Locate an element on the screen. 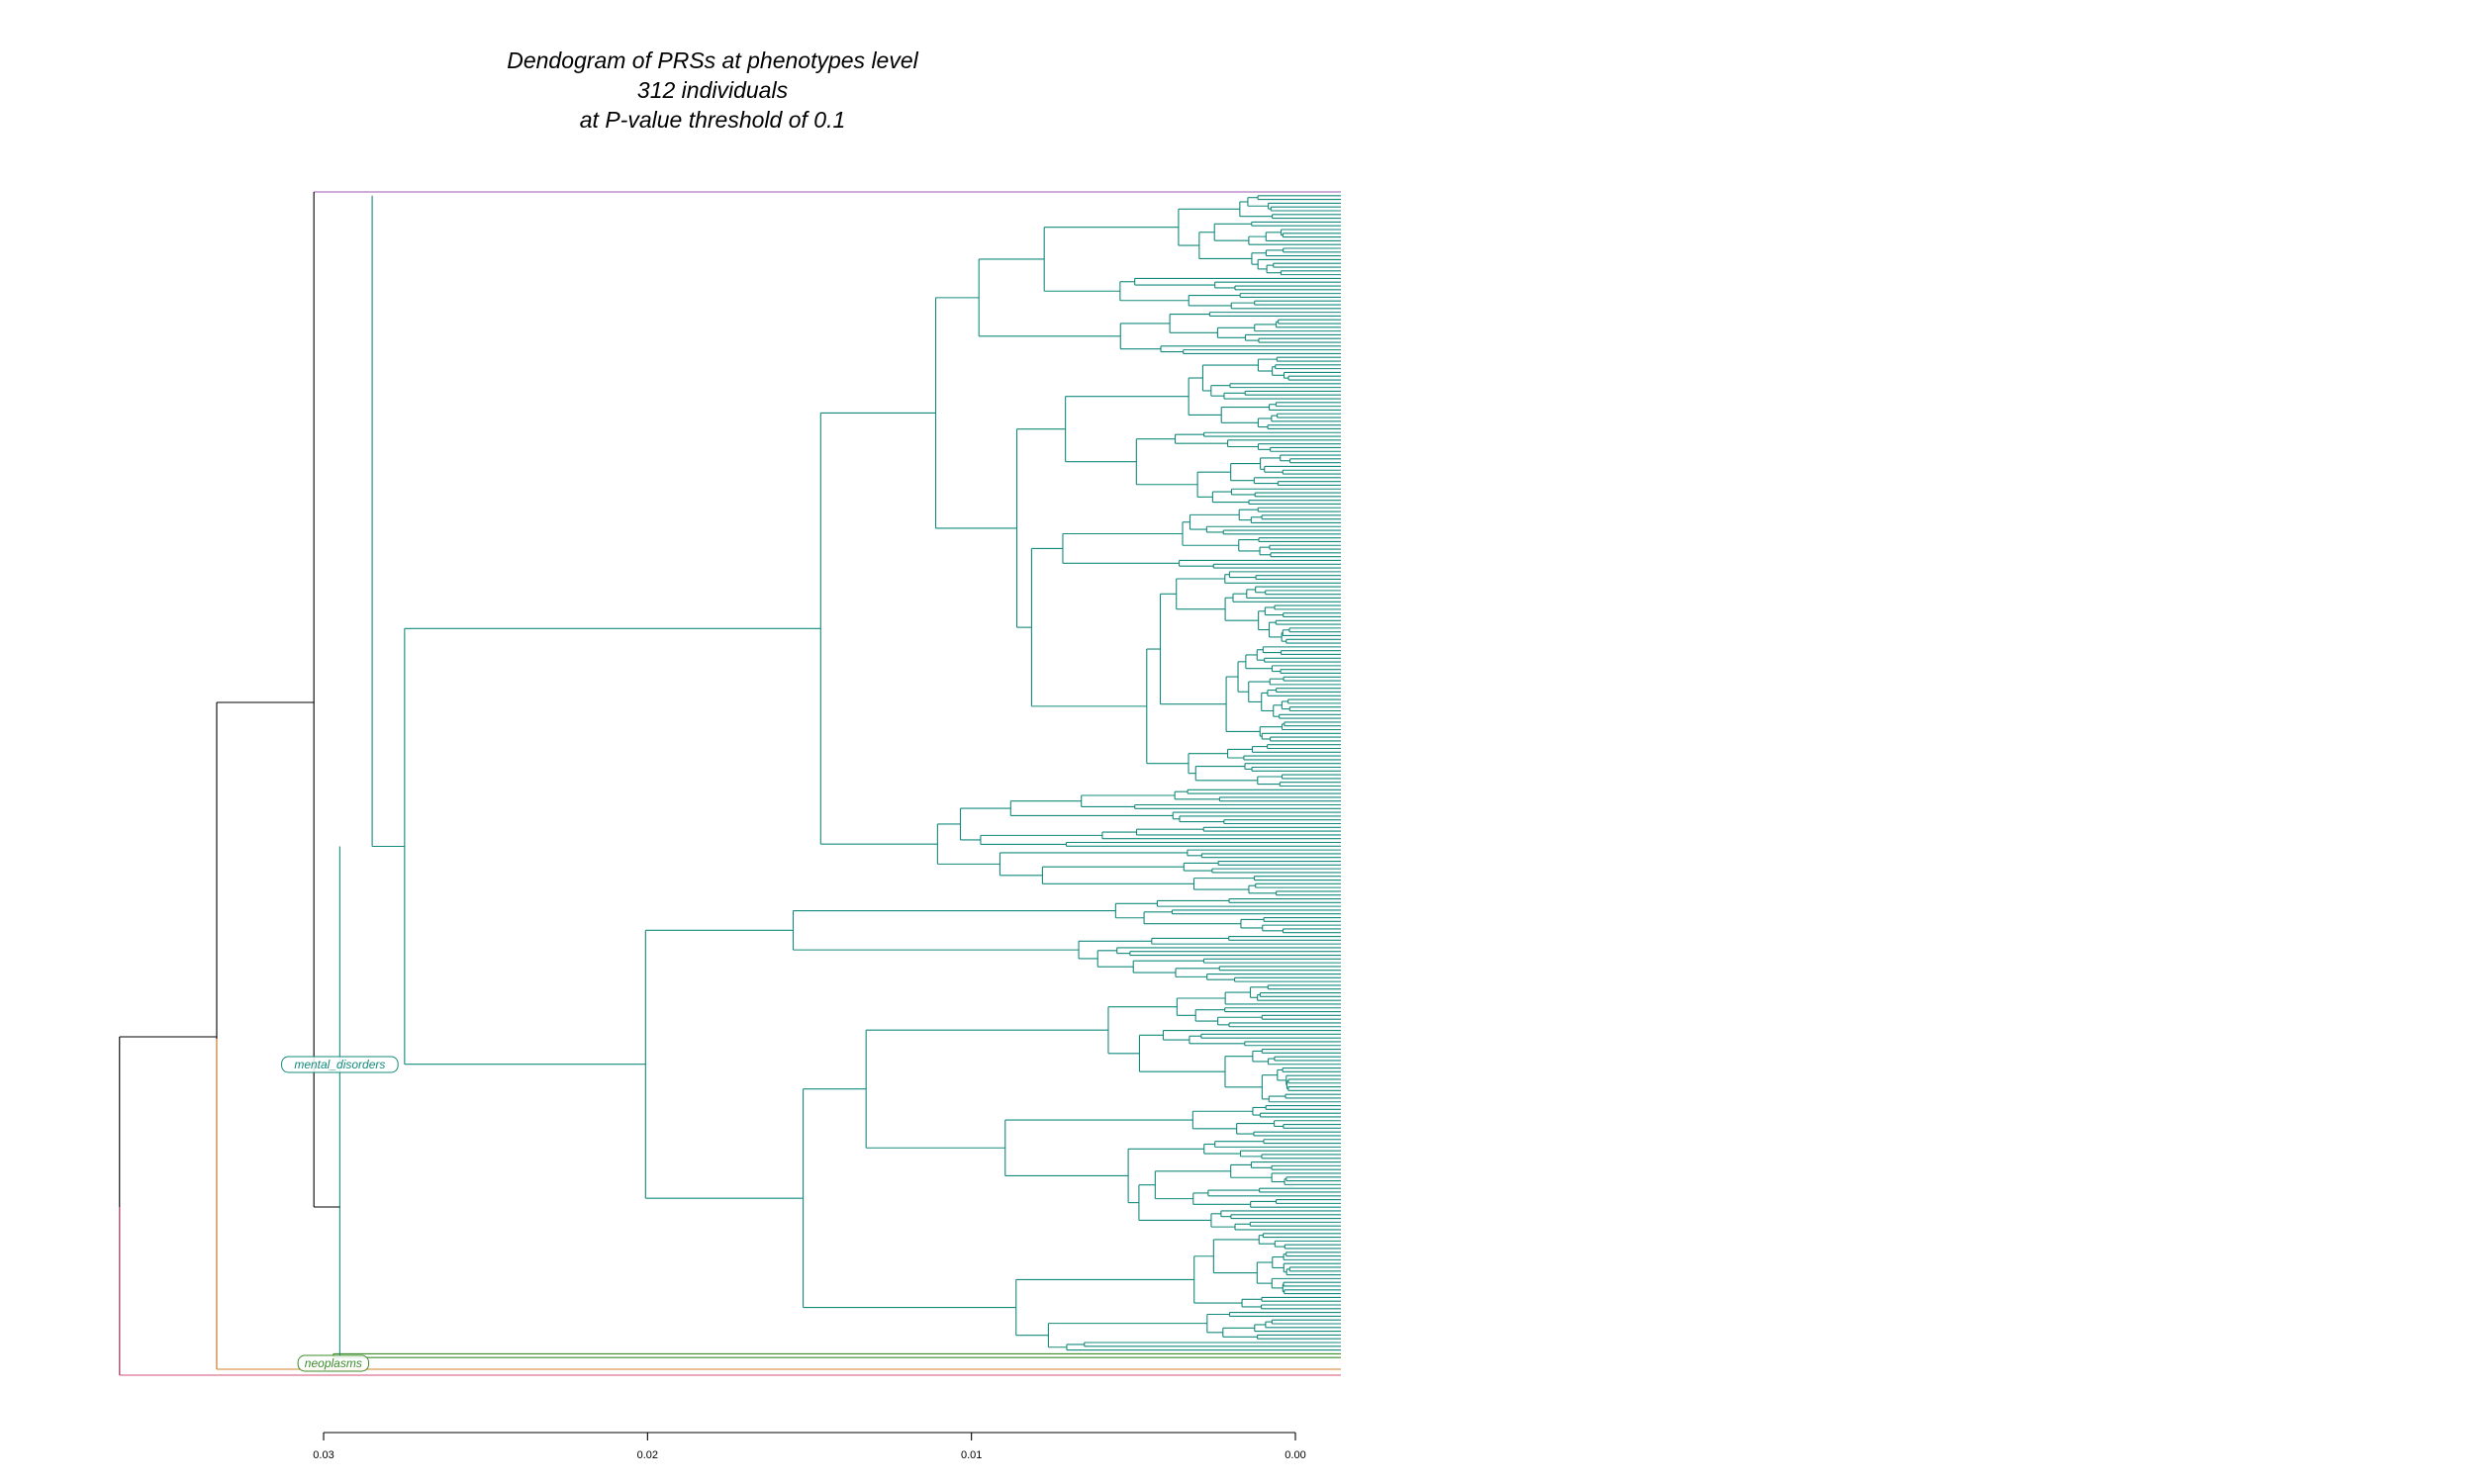  title-line-1: Dendogram of PRSs at phenotypes level is located at coordinates (713, 60).